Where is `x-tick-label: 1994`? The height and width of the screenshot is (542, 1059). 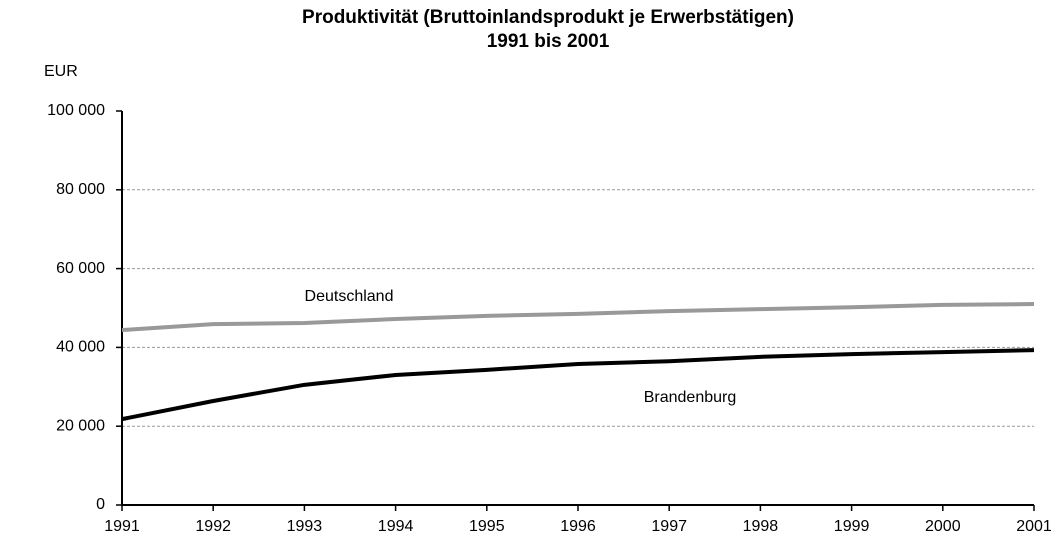 x-tick-label: 1994 is located at coordinates (396, 526).